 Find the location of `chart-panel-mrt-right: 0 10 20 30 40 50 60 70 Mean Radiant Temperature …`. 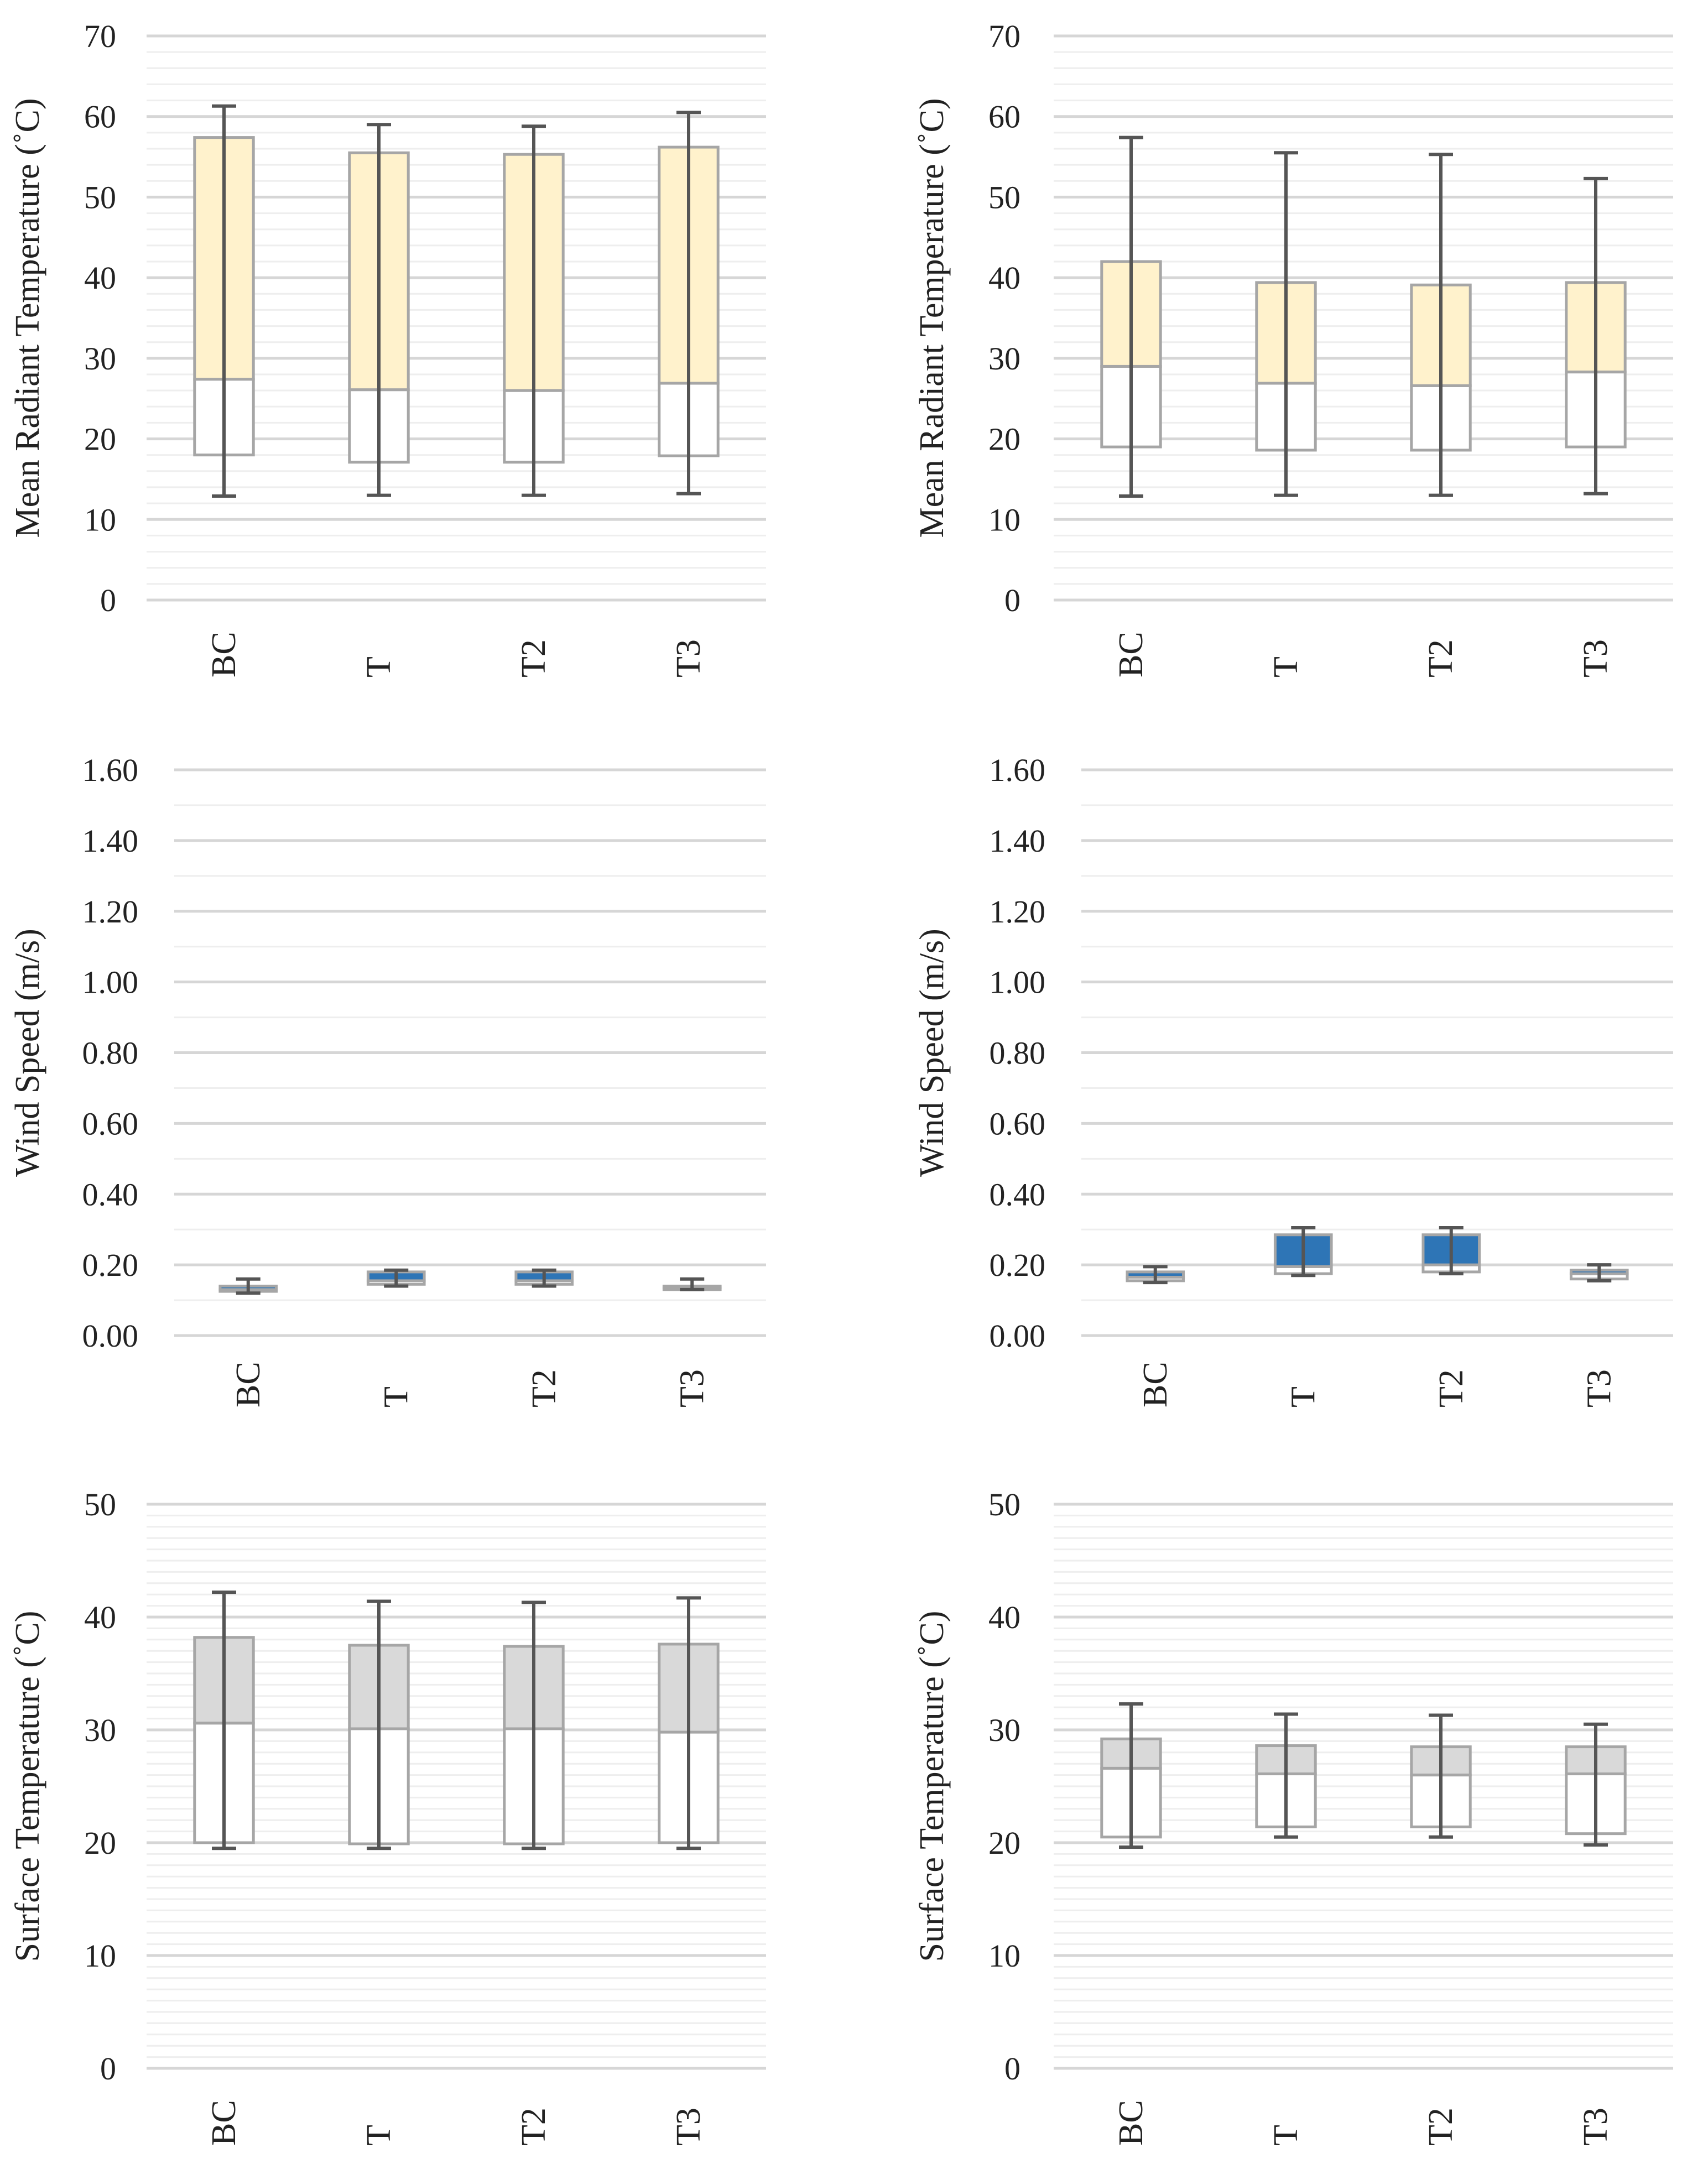

chart-panel-mrt-right: 0 10 20 30 40 50 60 70 Mean Radiant Temperature … is located at coordinates (1293, 347).